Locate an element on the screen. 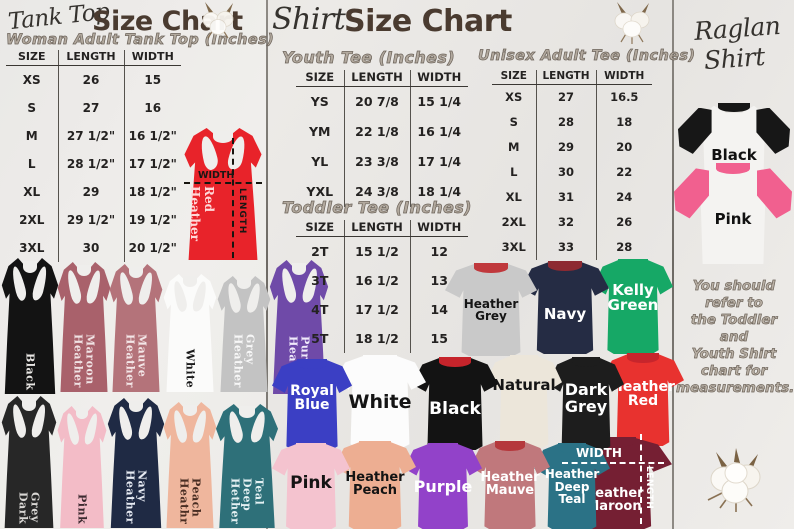 The image size is (794, 529). cotton-boll-icon is located at coordinates (736, 481).